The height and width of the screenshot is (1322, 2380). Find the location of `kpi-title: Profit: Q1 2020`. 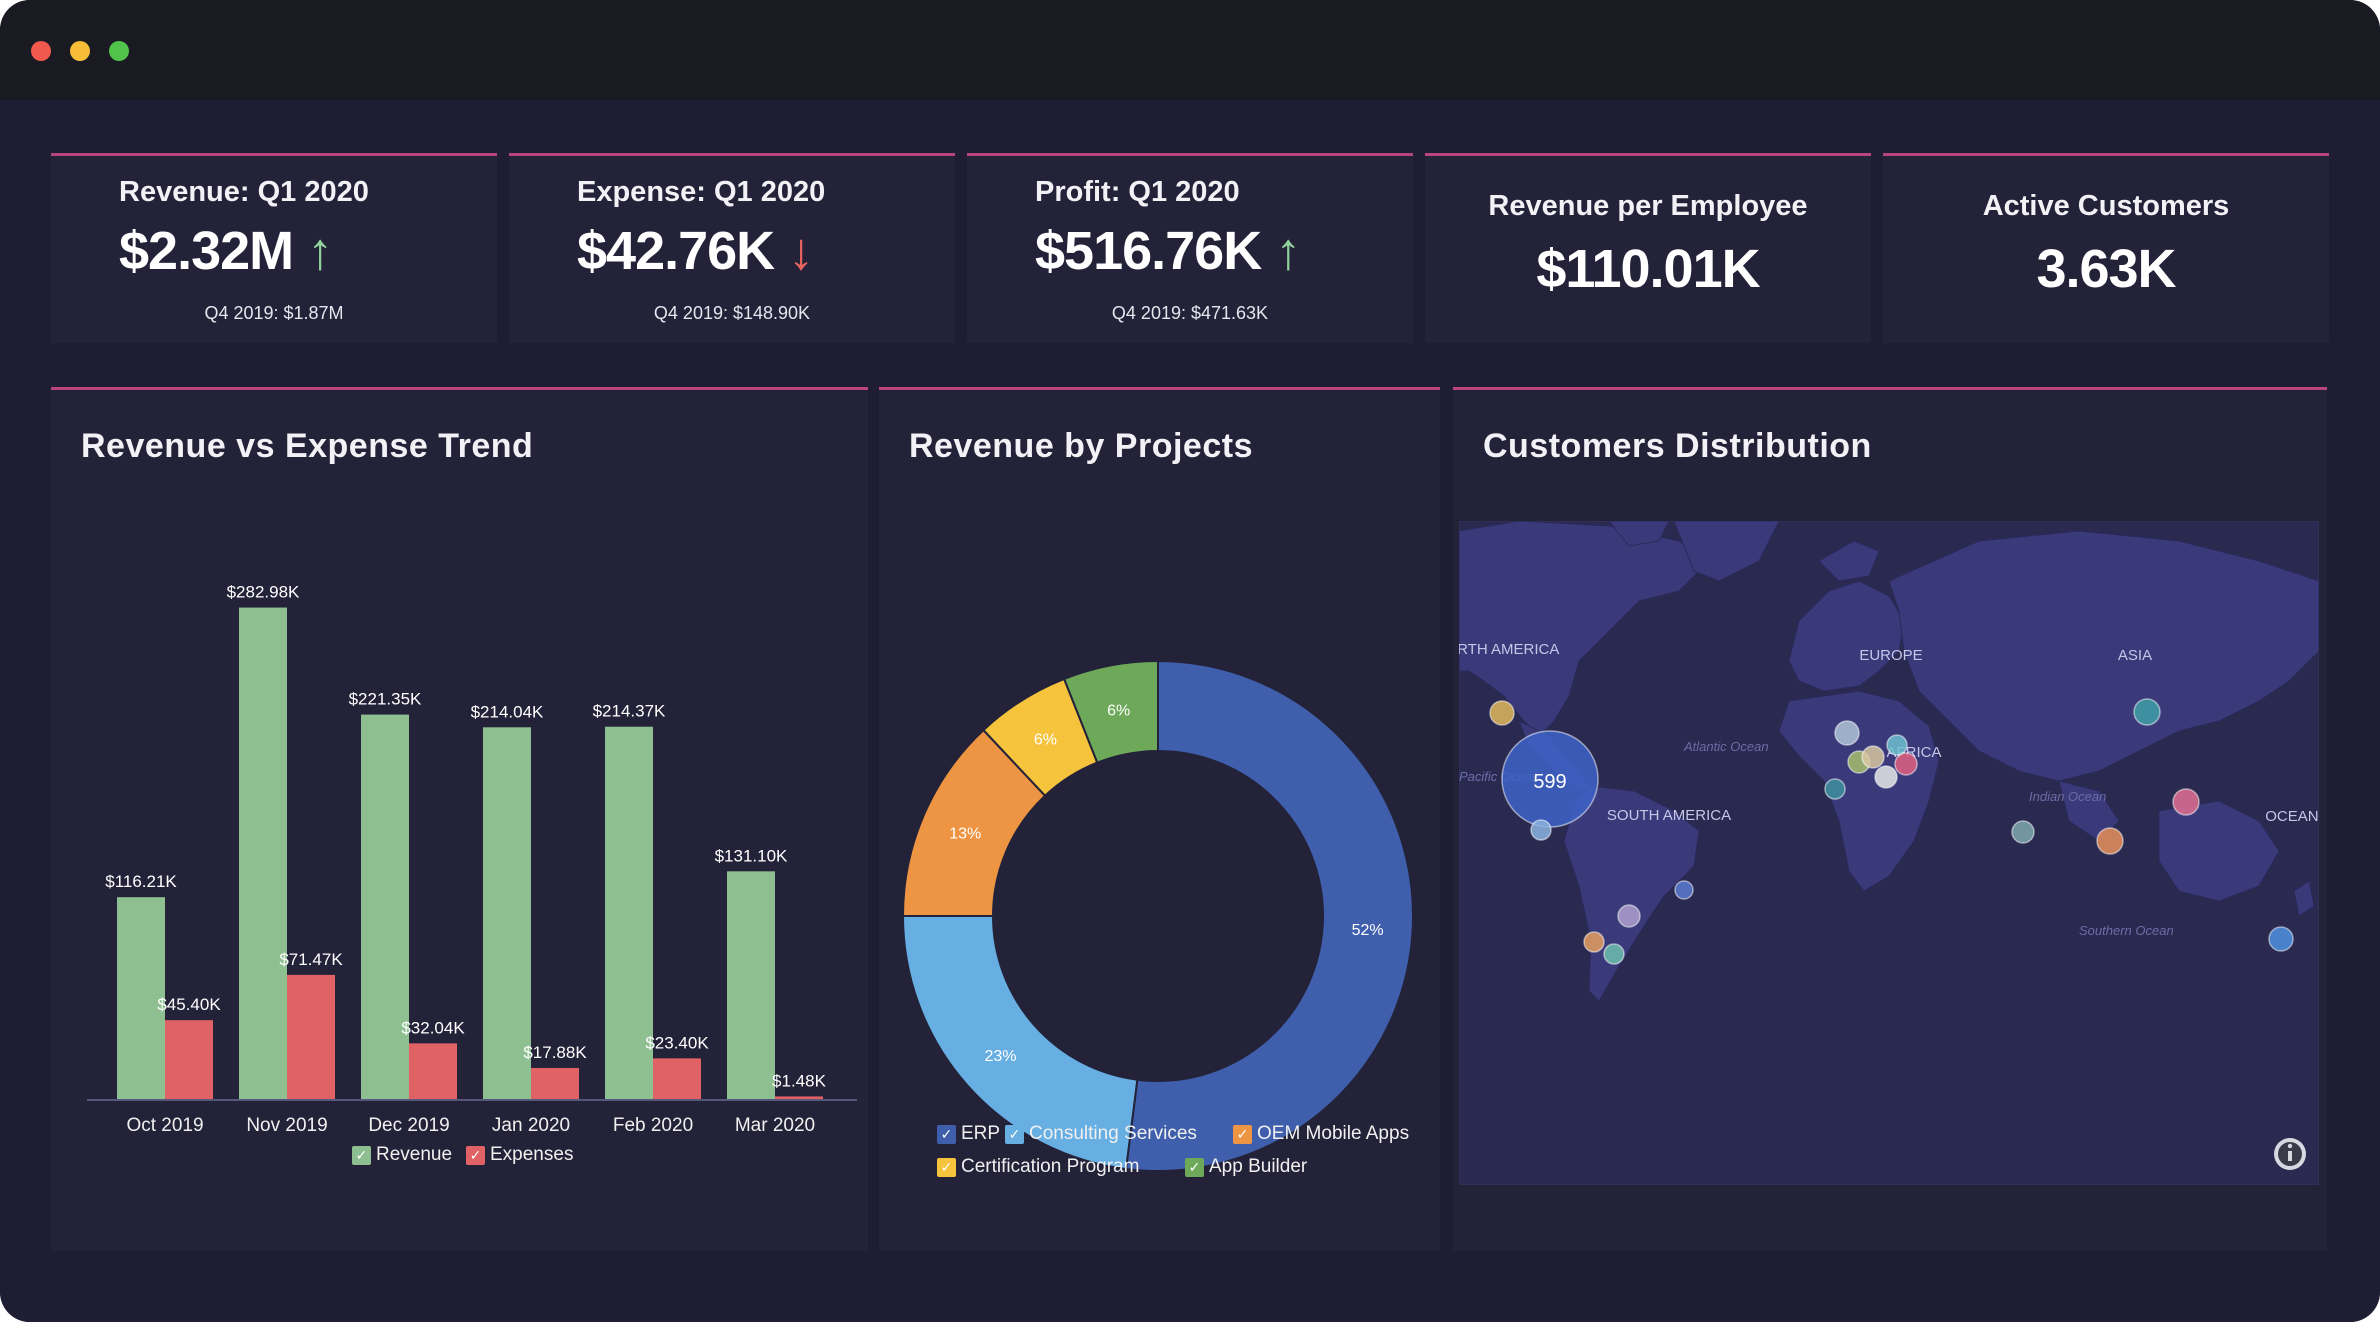

kpi-title: Profit: Q1 2020 is located at coordinates (1137, 192).